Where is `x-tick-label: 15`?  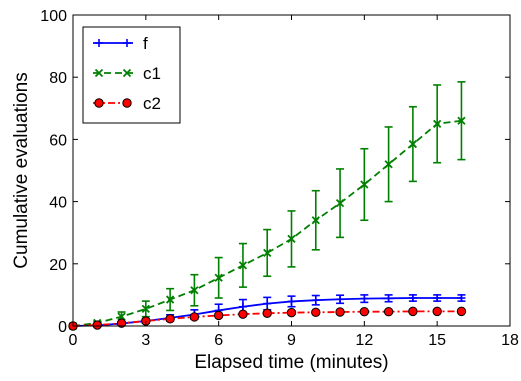 x-tick-label: 15 is located at coordinates (437, 340).